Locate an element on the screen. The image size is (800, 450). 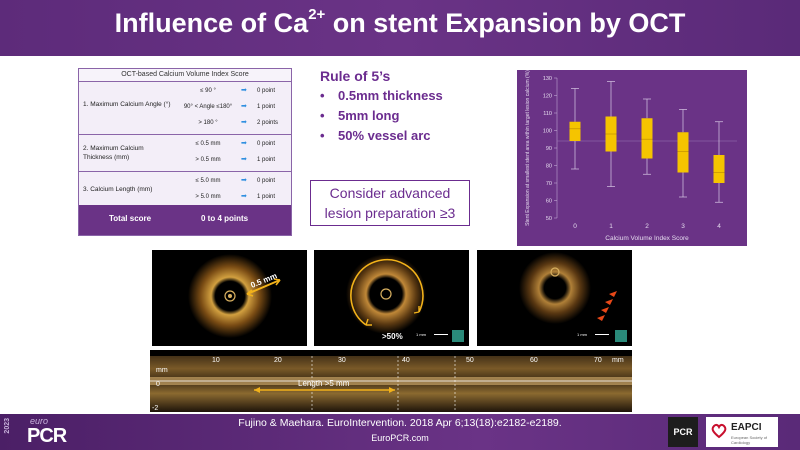
table-total-row: Total score 0 to 4 points is located at coordinates (185, 220).